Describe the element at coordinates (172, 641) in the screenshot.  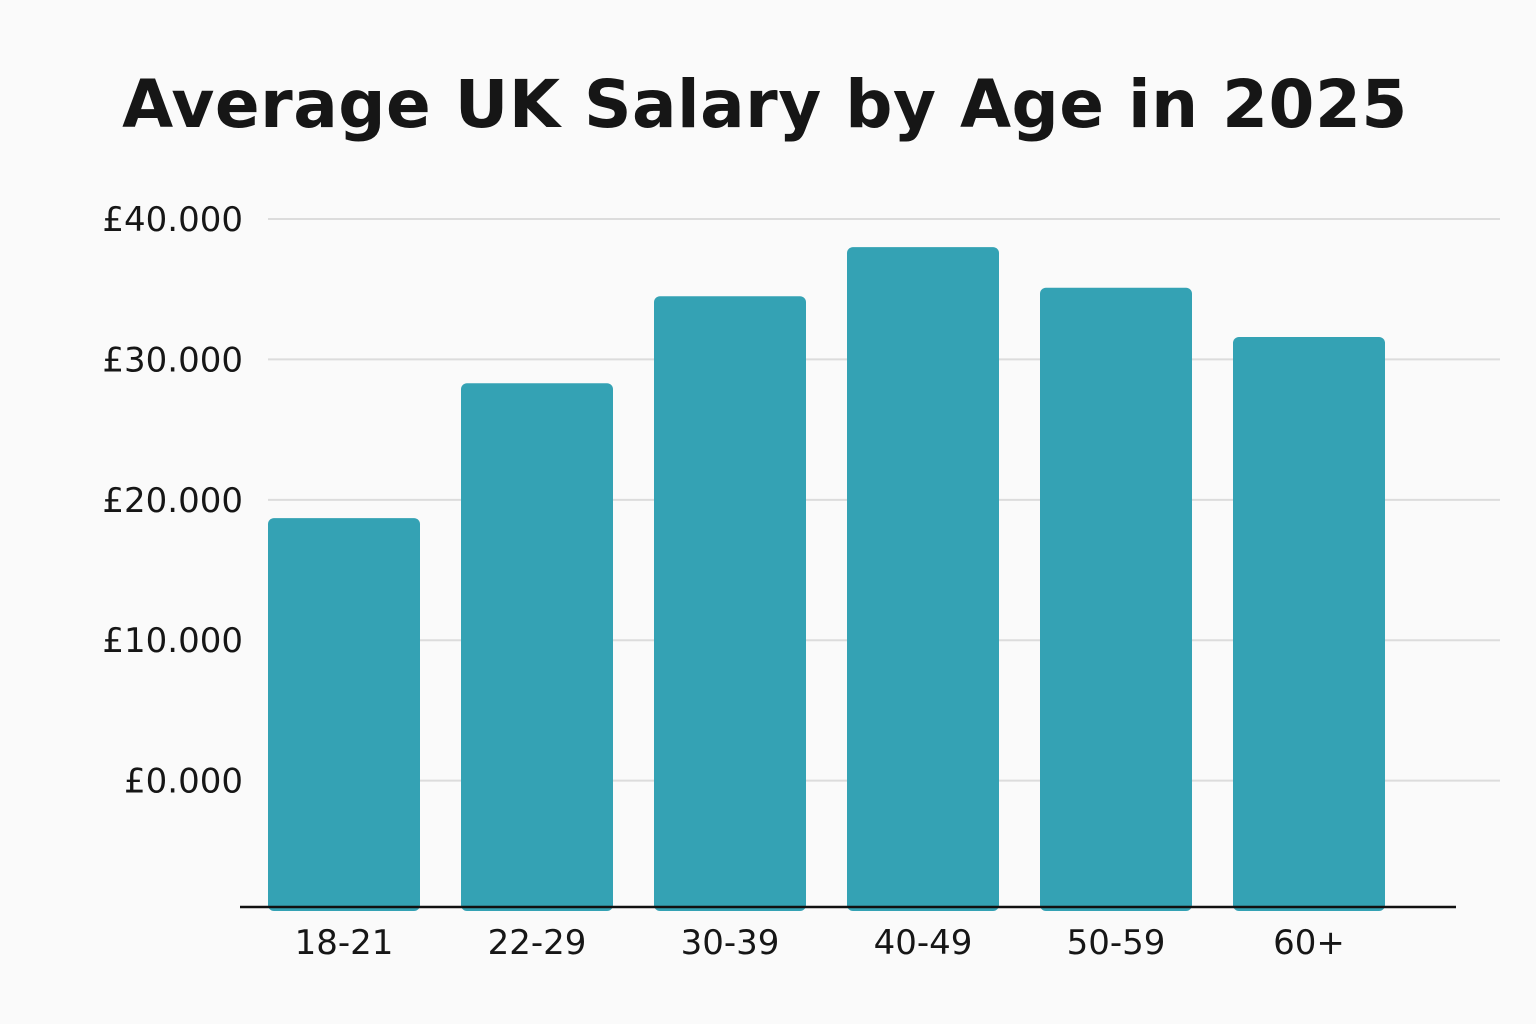
I see `y-tick-label: £10.000` at that location.